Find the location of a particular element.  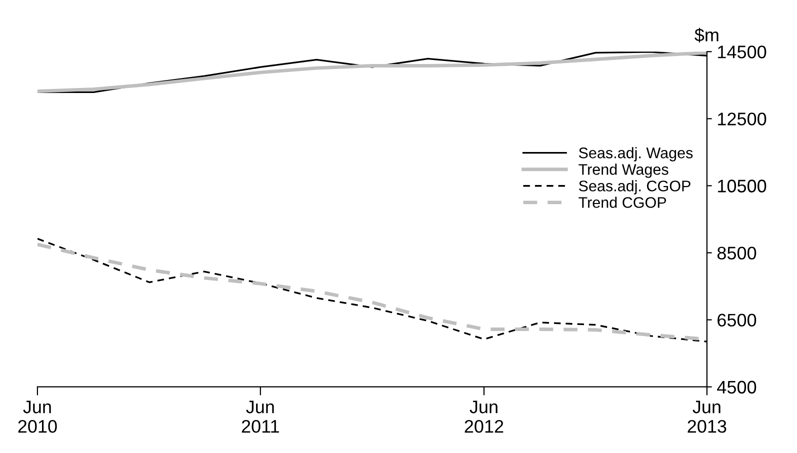

y-axis-title: $m is located at coordinates (706, 35).